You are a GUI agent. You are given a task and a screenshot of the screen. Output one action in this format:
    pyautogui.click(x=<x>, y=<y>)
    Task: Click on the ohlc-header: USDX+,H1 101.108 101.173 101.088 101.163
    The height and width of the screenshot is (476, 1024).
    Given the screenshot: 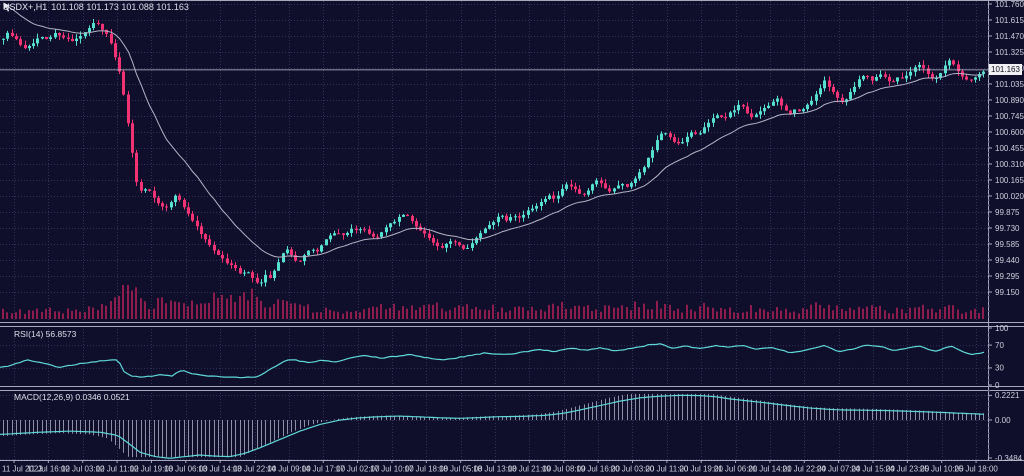 What is the action you would take?
    pyautogui.click(x=96, y=7)
    